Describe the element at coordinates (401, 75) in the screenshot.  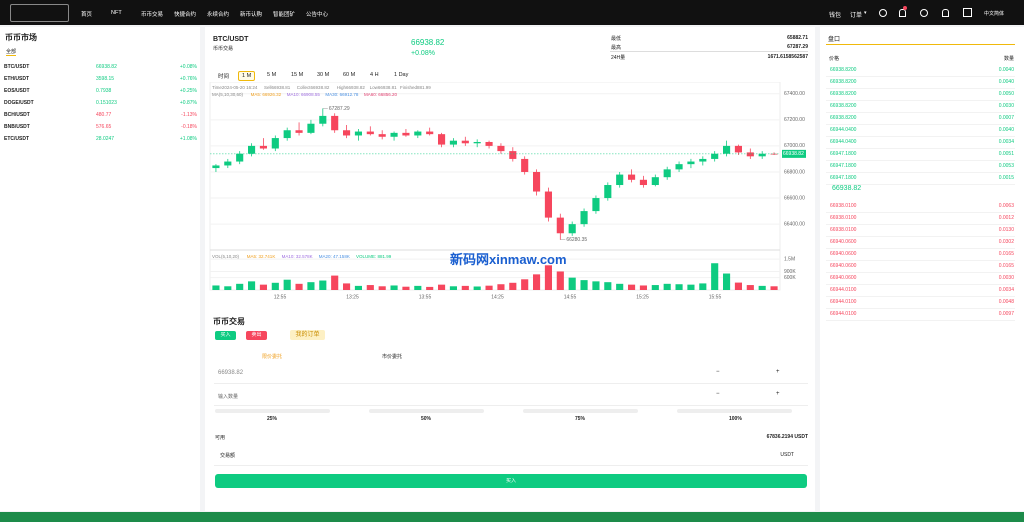
I see `interval-tab: 1 Day` at that location.